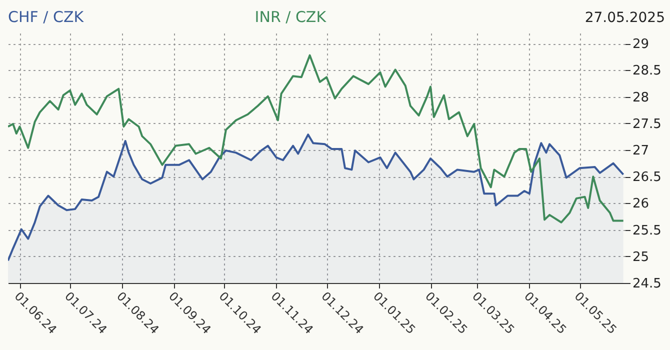 This screenshot has height=350, width=670. Describe the element at coordinates (641, 204) in the screenshot. I see `y-tick-label: 26` at that location.